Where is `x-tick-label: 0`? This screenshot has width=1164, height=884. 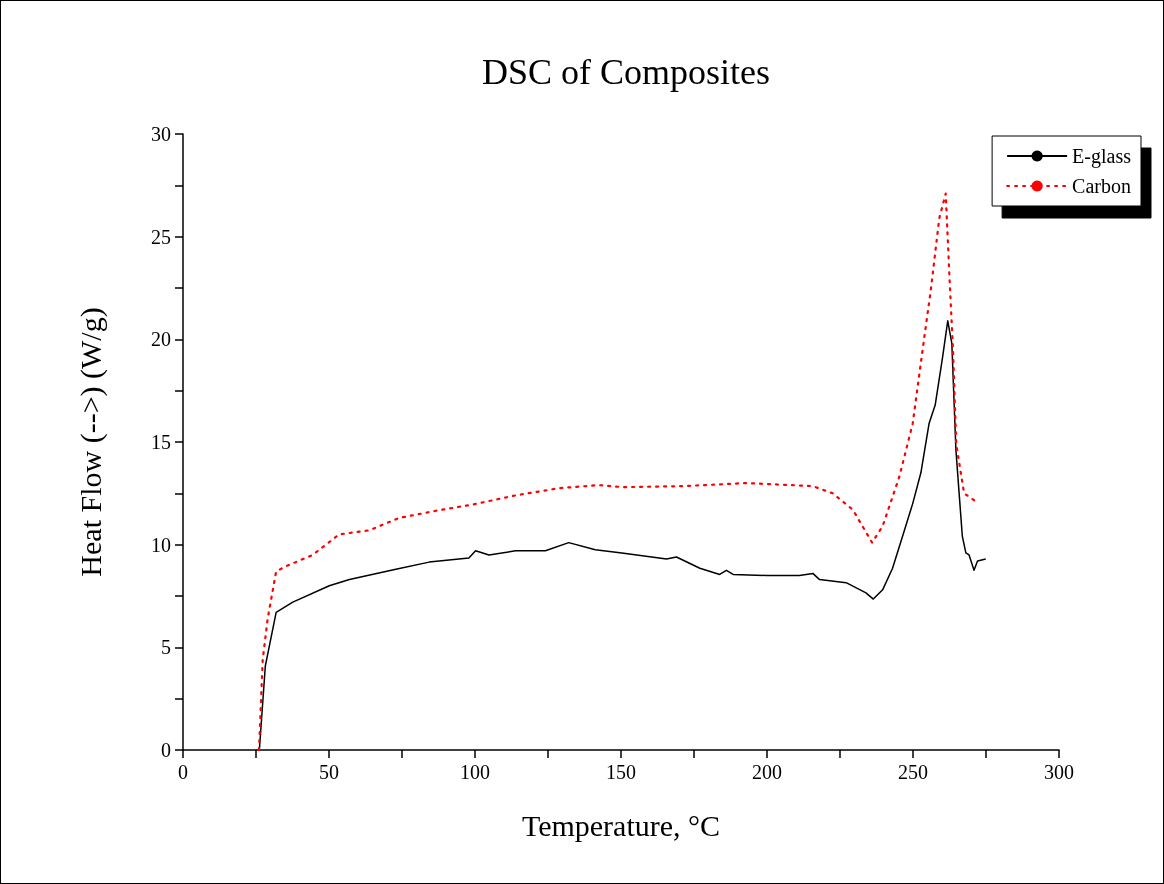 x-tick-label: 0 is located at coordinates (183, 772).